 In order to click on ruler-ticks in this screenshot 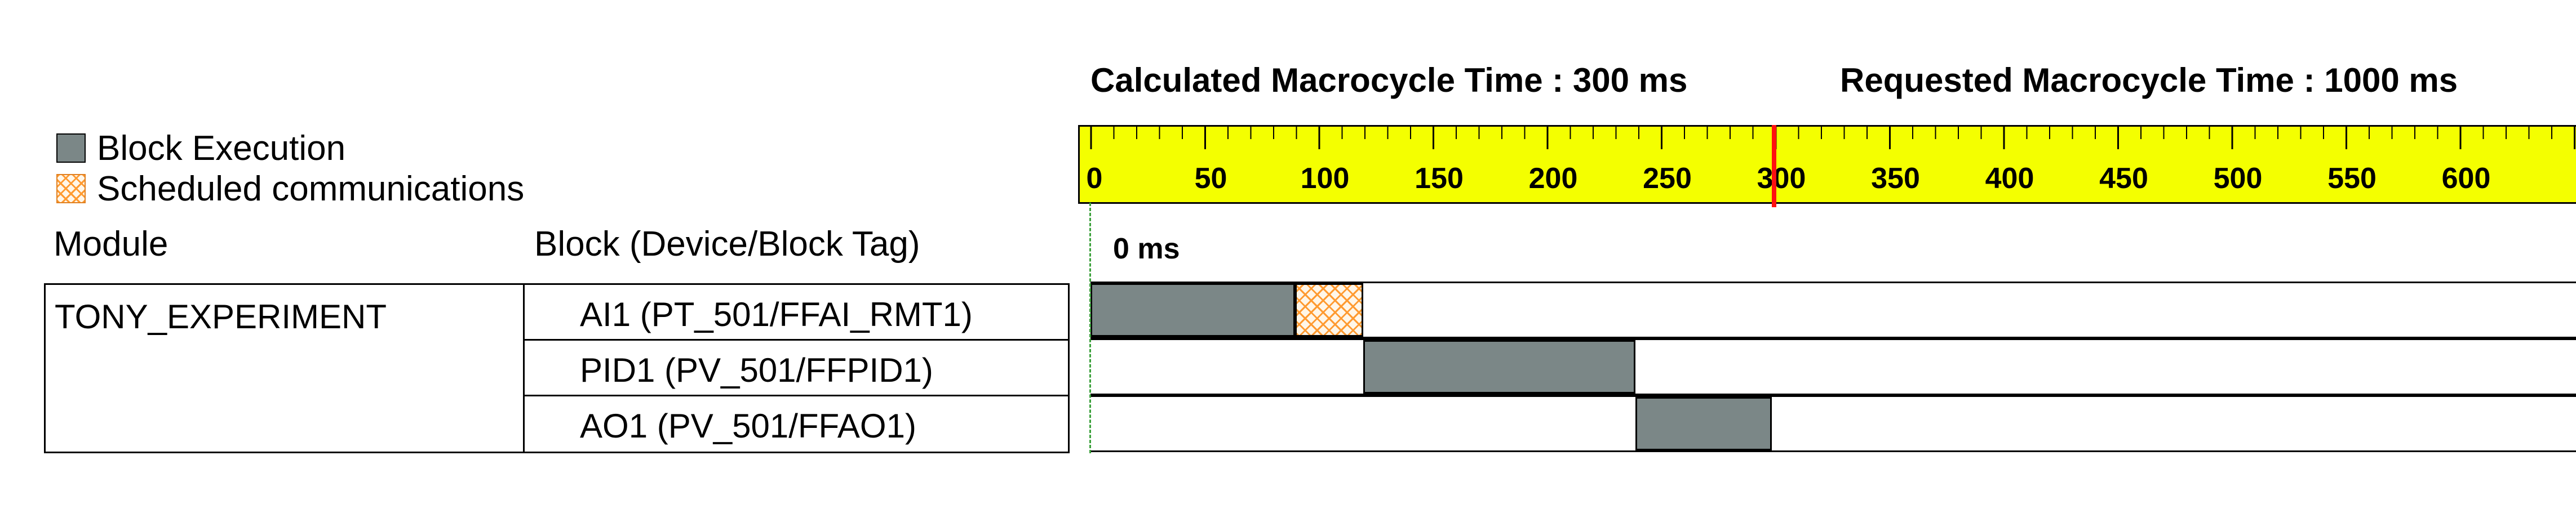, I will do `click(1833, 138)`.